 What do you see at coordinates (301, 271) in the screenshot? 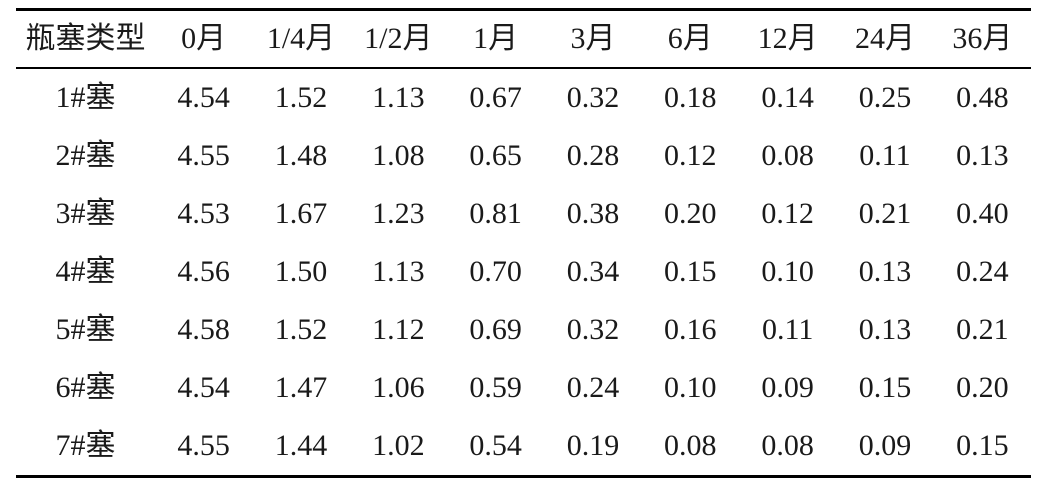
I see `table-cell: 1.50` at bounding box center [301, 271].